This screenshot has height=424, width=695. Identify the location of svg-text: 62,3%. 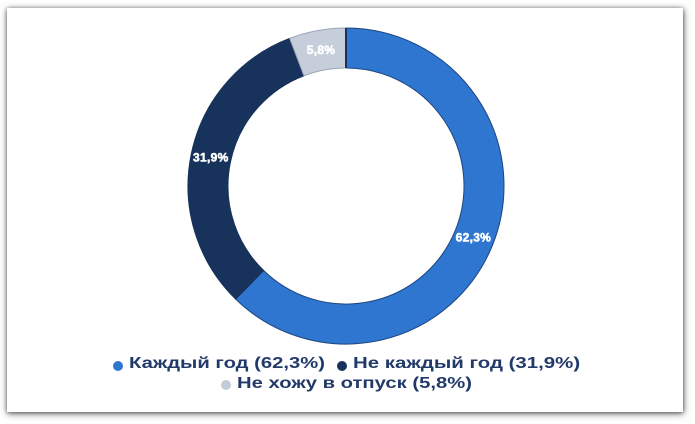
(474, 238).